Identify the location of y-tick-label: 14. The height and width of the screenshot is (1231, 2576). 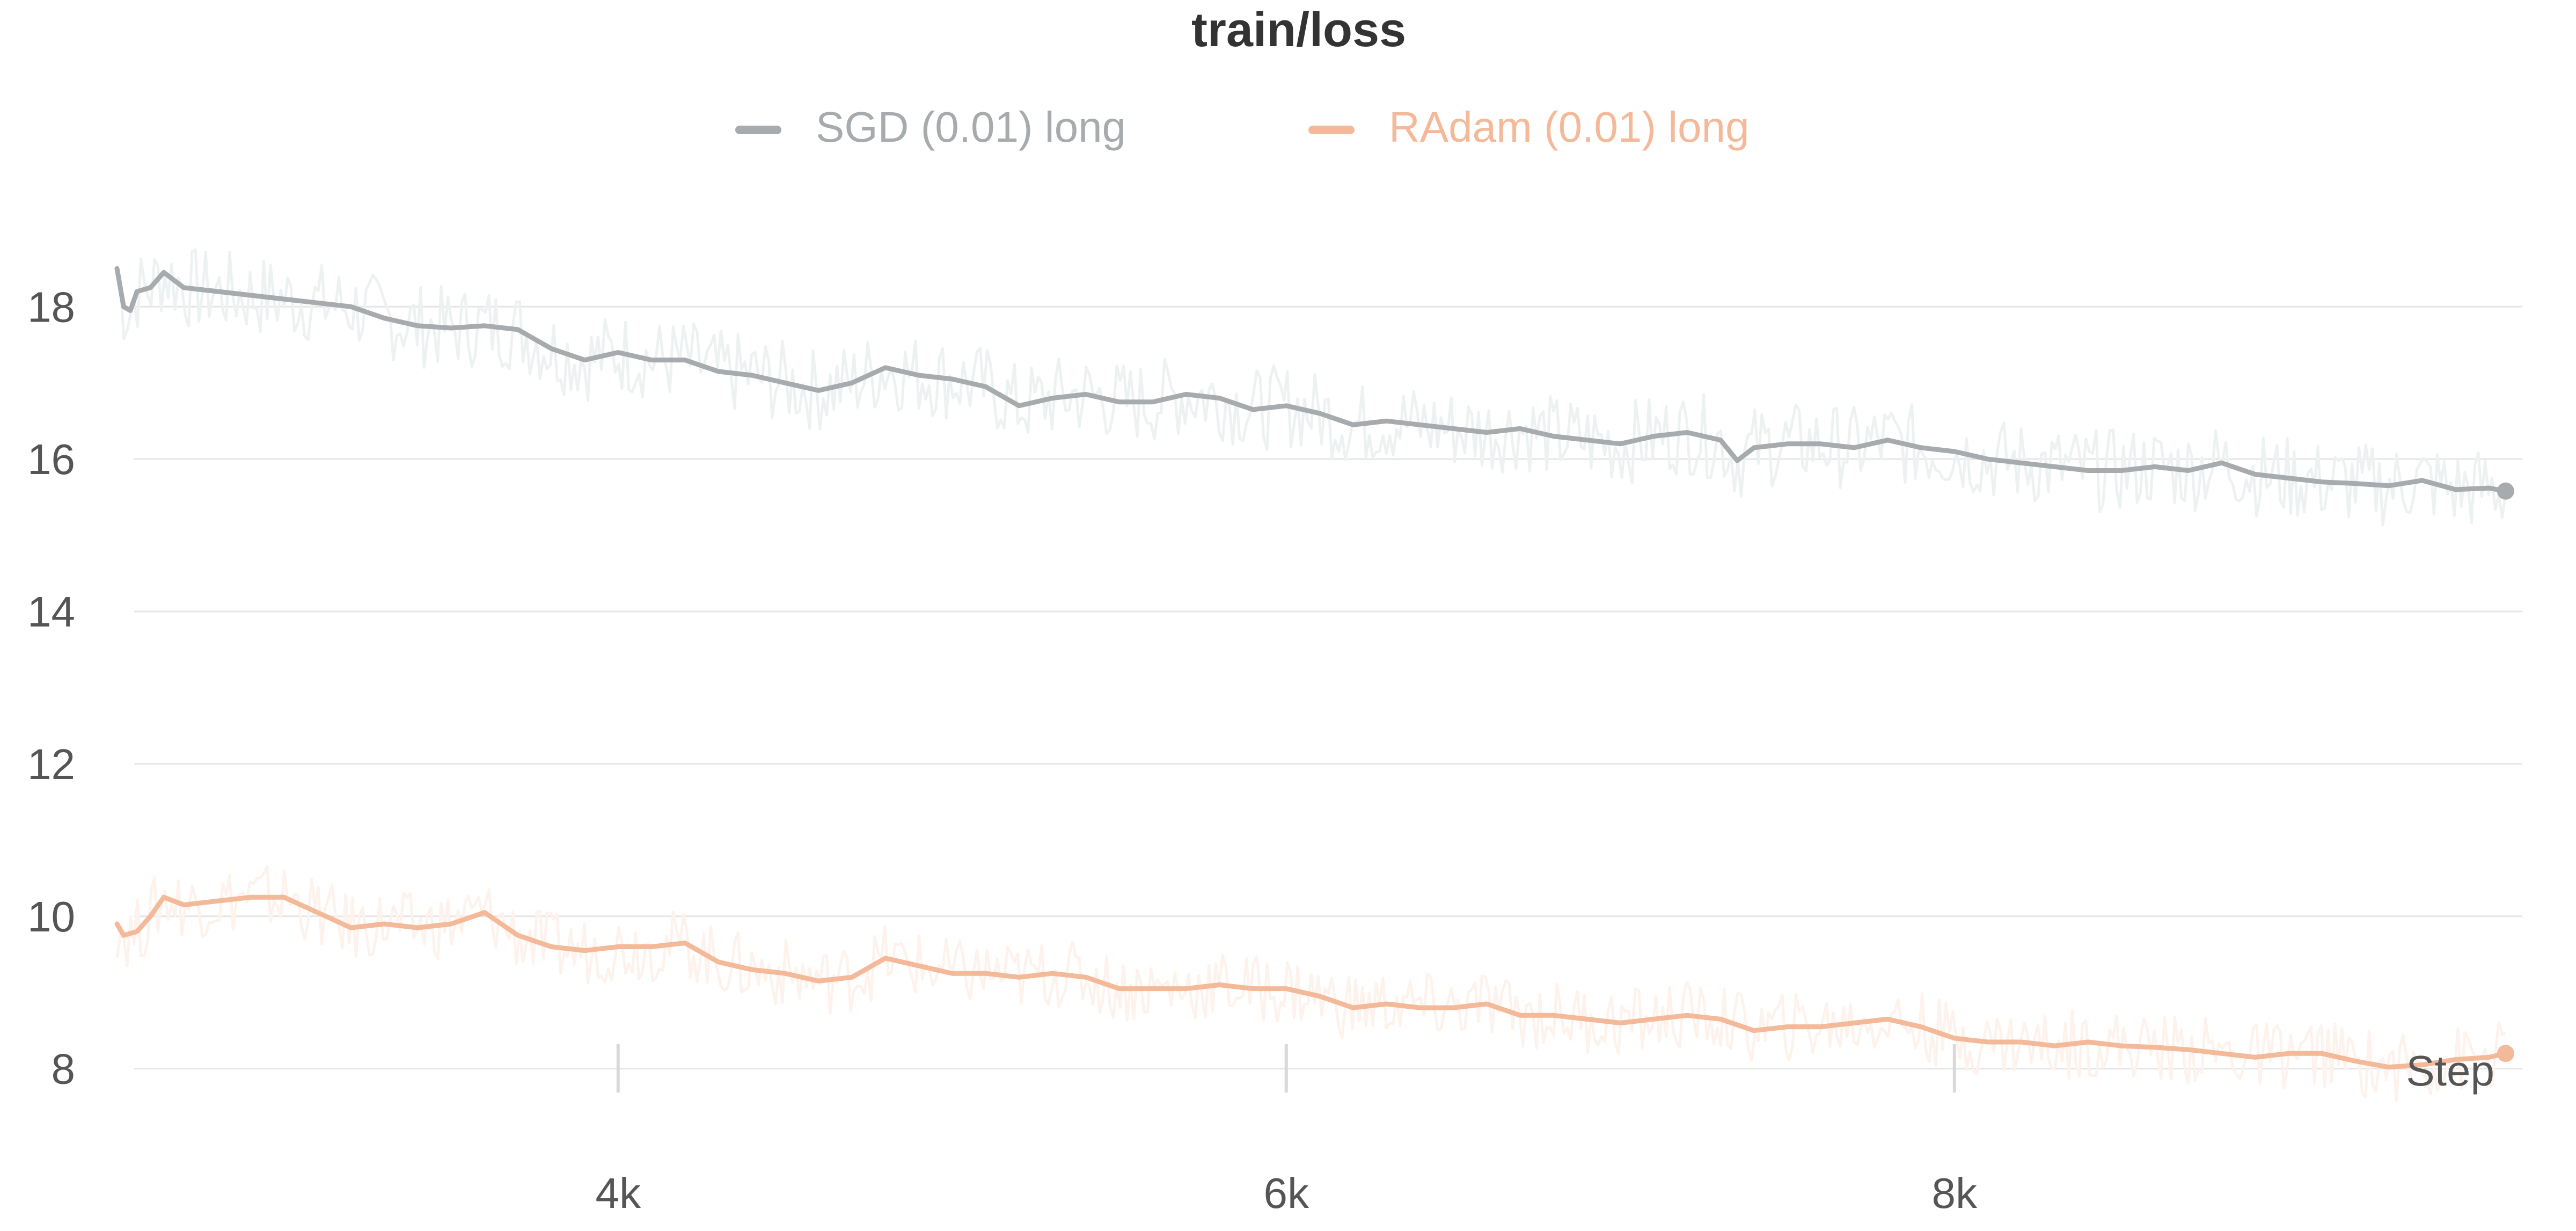
(51, 612).